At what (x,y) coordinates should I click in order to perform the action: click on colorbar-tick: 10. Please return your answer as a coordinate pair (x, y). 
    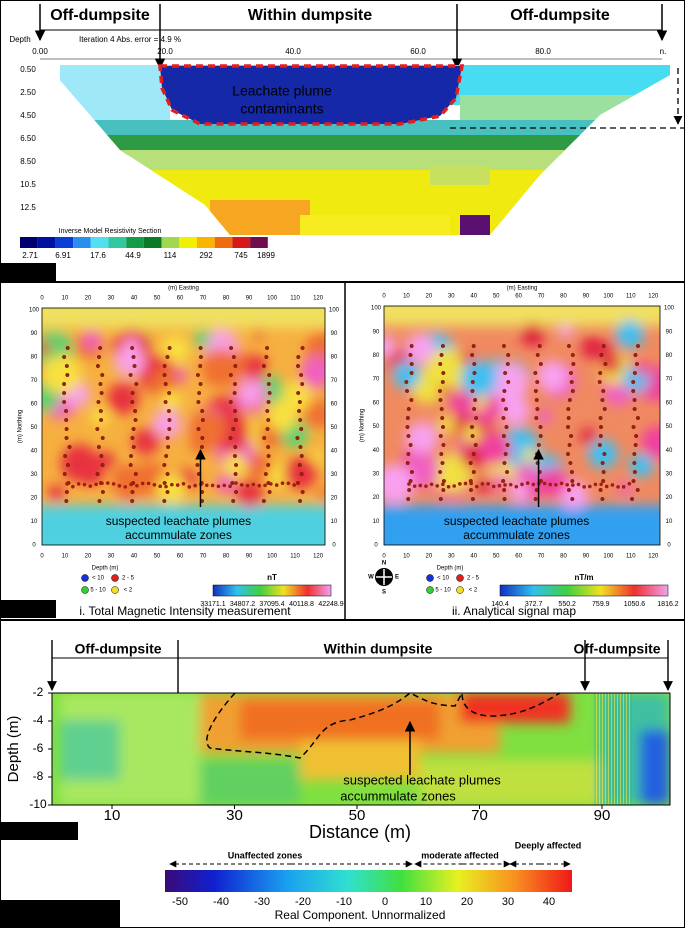
    Looking at the image, I should click on (426, 902).